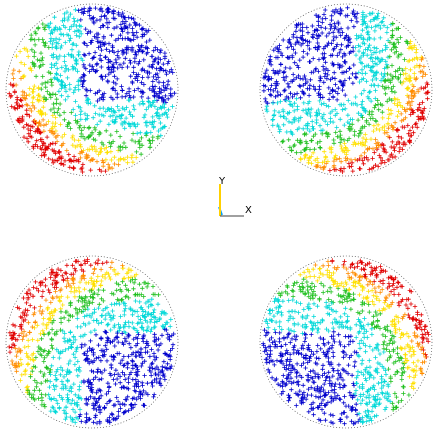 The height and width of the screenshot is (432, 440). I want to click on axis-triad: Y X, so click(235, 196).